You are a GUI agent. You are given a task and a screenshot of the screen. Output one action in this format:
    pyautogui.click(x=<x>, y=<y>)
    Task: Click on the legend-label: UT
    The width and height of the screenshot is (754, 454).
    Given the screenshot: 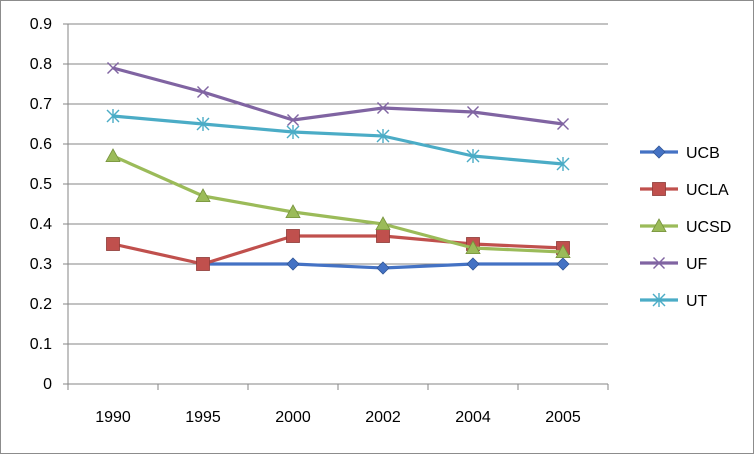 What is the action you would take?
    pyautogui.click(x=697, y=301)
    